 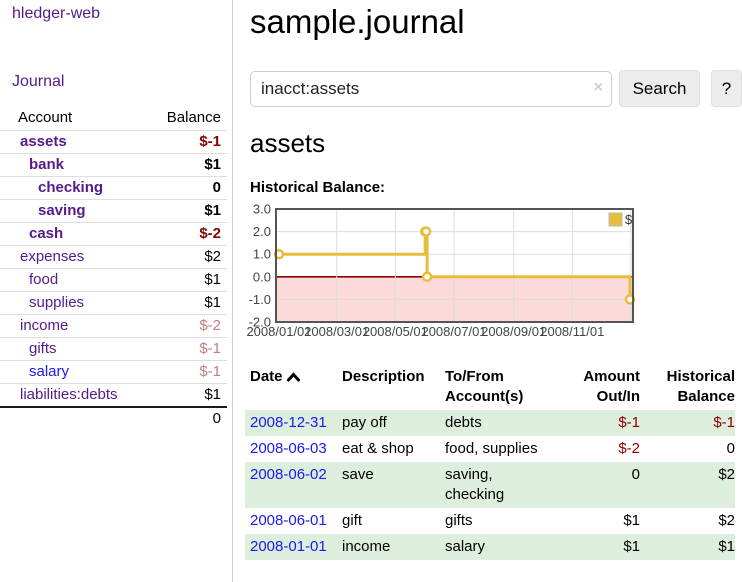 I want to click on account-row: income $-2, so click(x=113, y=326).